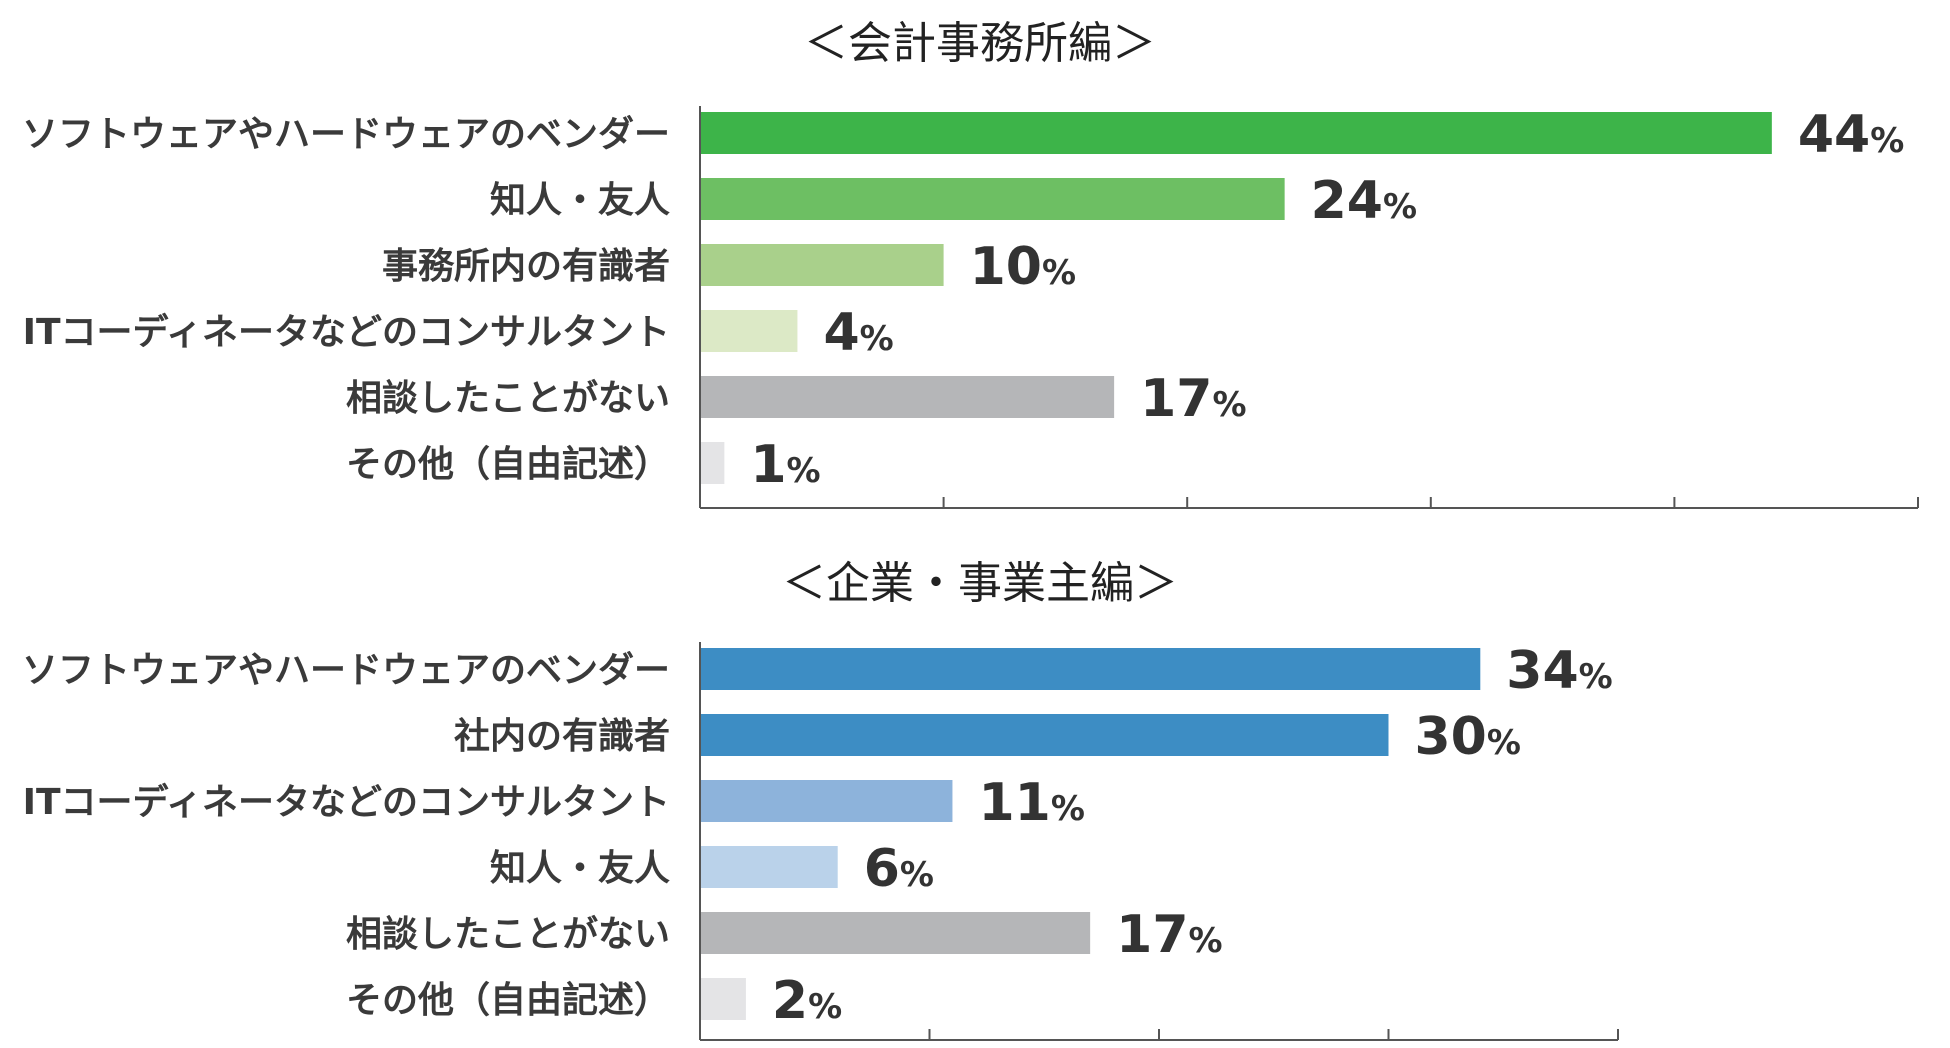  Describe the element at coordinates (980, 583) in the screenshot. I see `chart-title: ＜企業・事業主編＞` at that location.